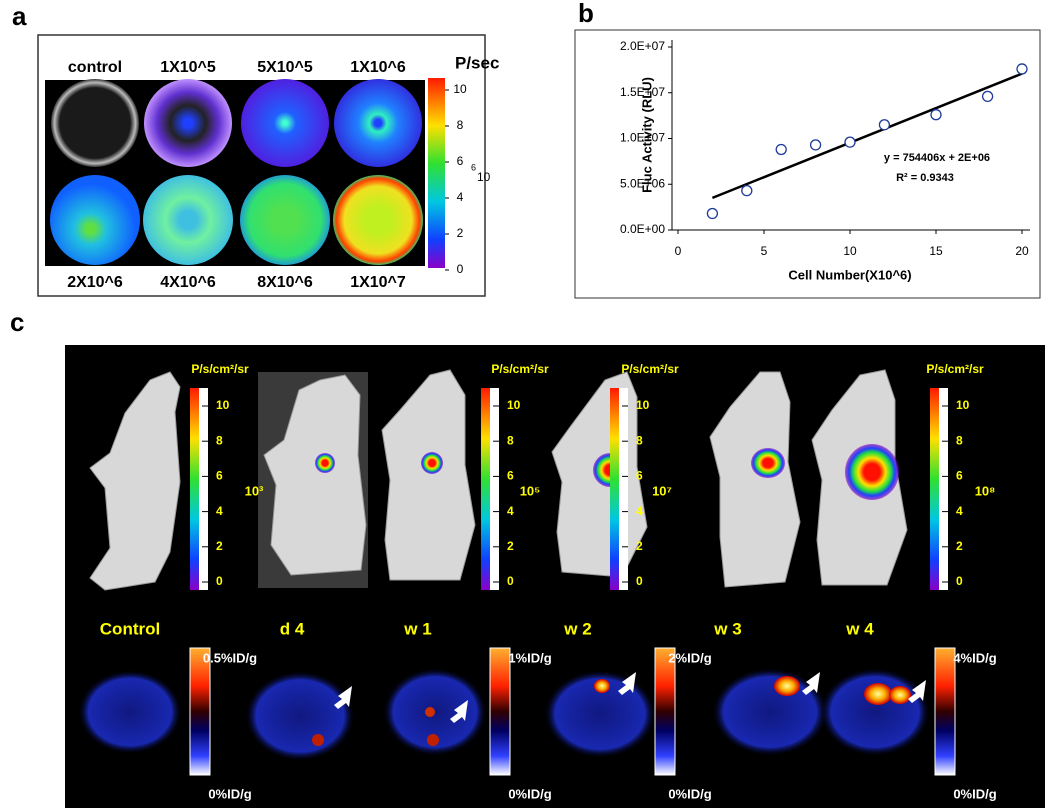  What do you see at coordinates (473, 167) in the screenshot?
I see `colorbar-exponent: 6` at bounding box center [473, 167].